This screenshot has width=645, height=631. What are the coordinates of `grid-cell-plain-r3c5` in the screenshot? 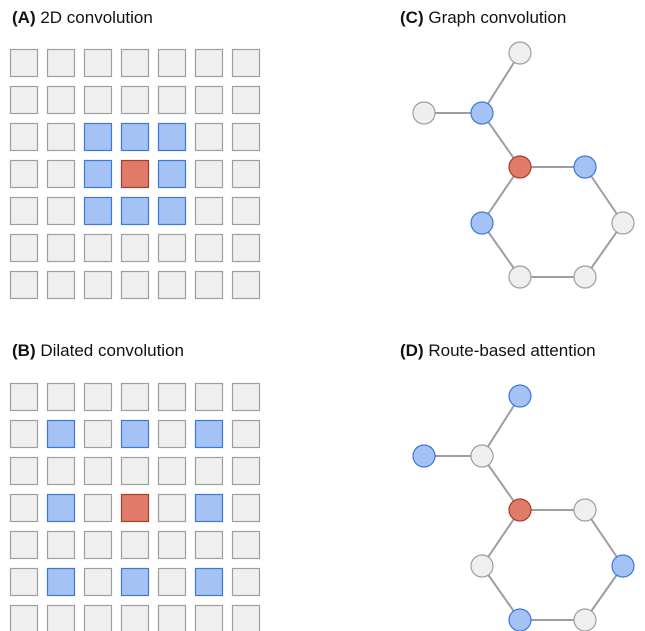 It's located at (209, 174).